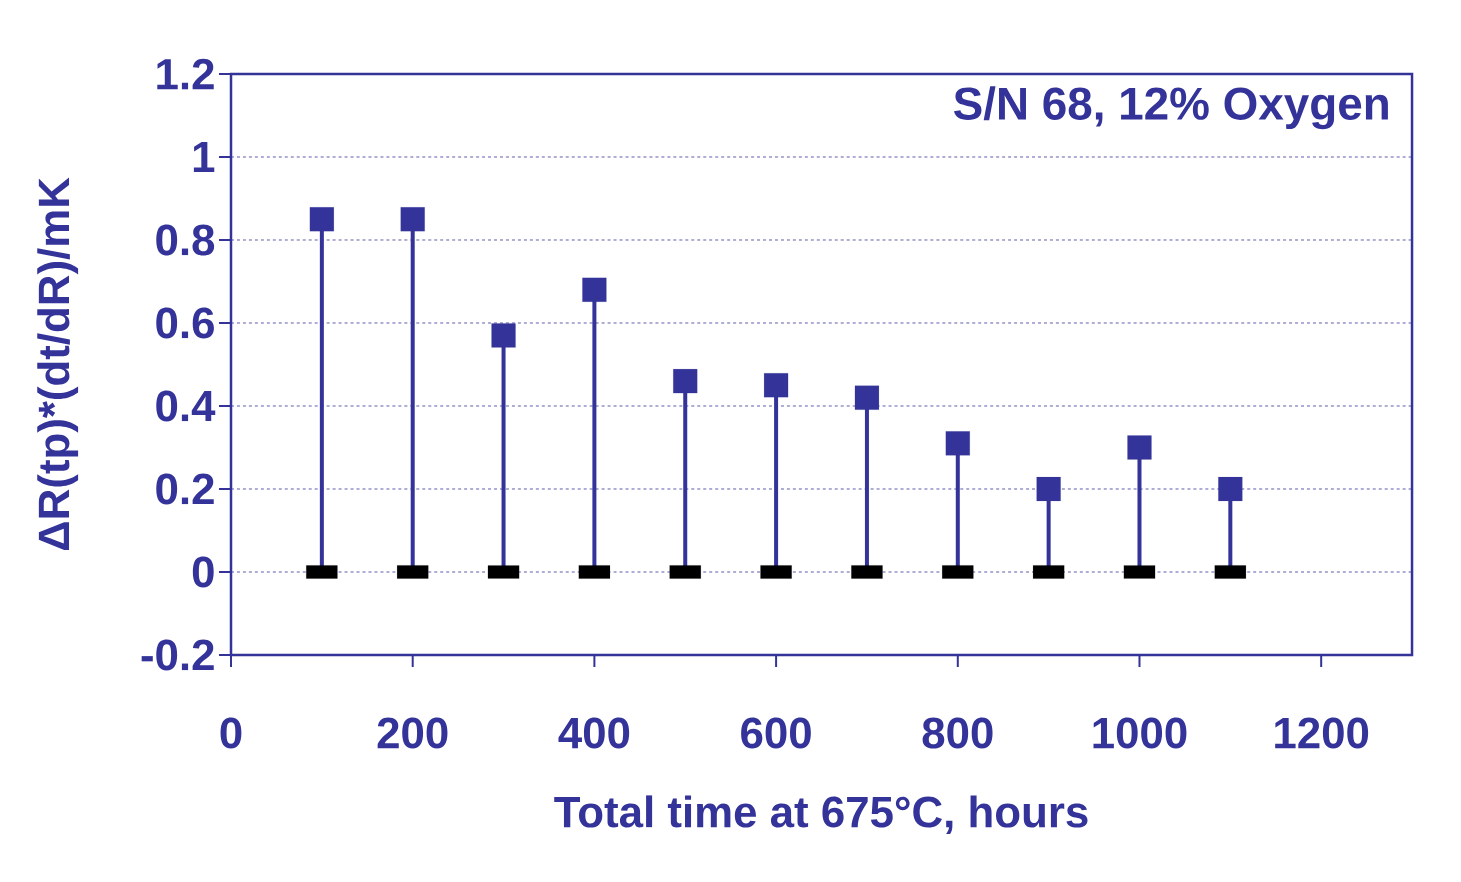 The width and height of the screenshot is (1461, 882). I want to click on y-tick-label: 0.8, so click(185, 240).